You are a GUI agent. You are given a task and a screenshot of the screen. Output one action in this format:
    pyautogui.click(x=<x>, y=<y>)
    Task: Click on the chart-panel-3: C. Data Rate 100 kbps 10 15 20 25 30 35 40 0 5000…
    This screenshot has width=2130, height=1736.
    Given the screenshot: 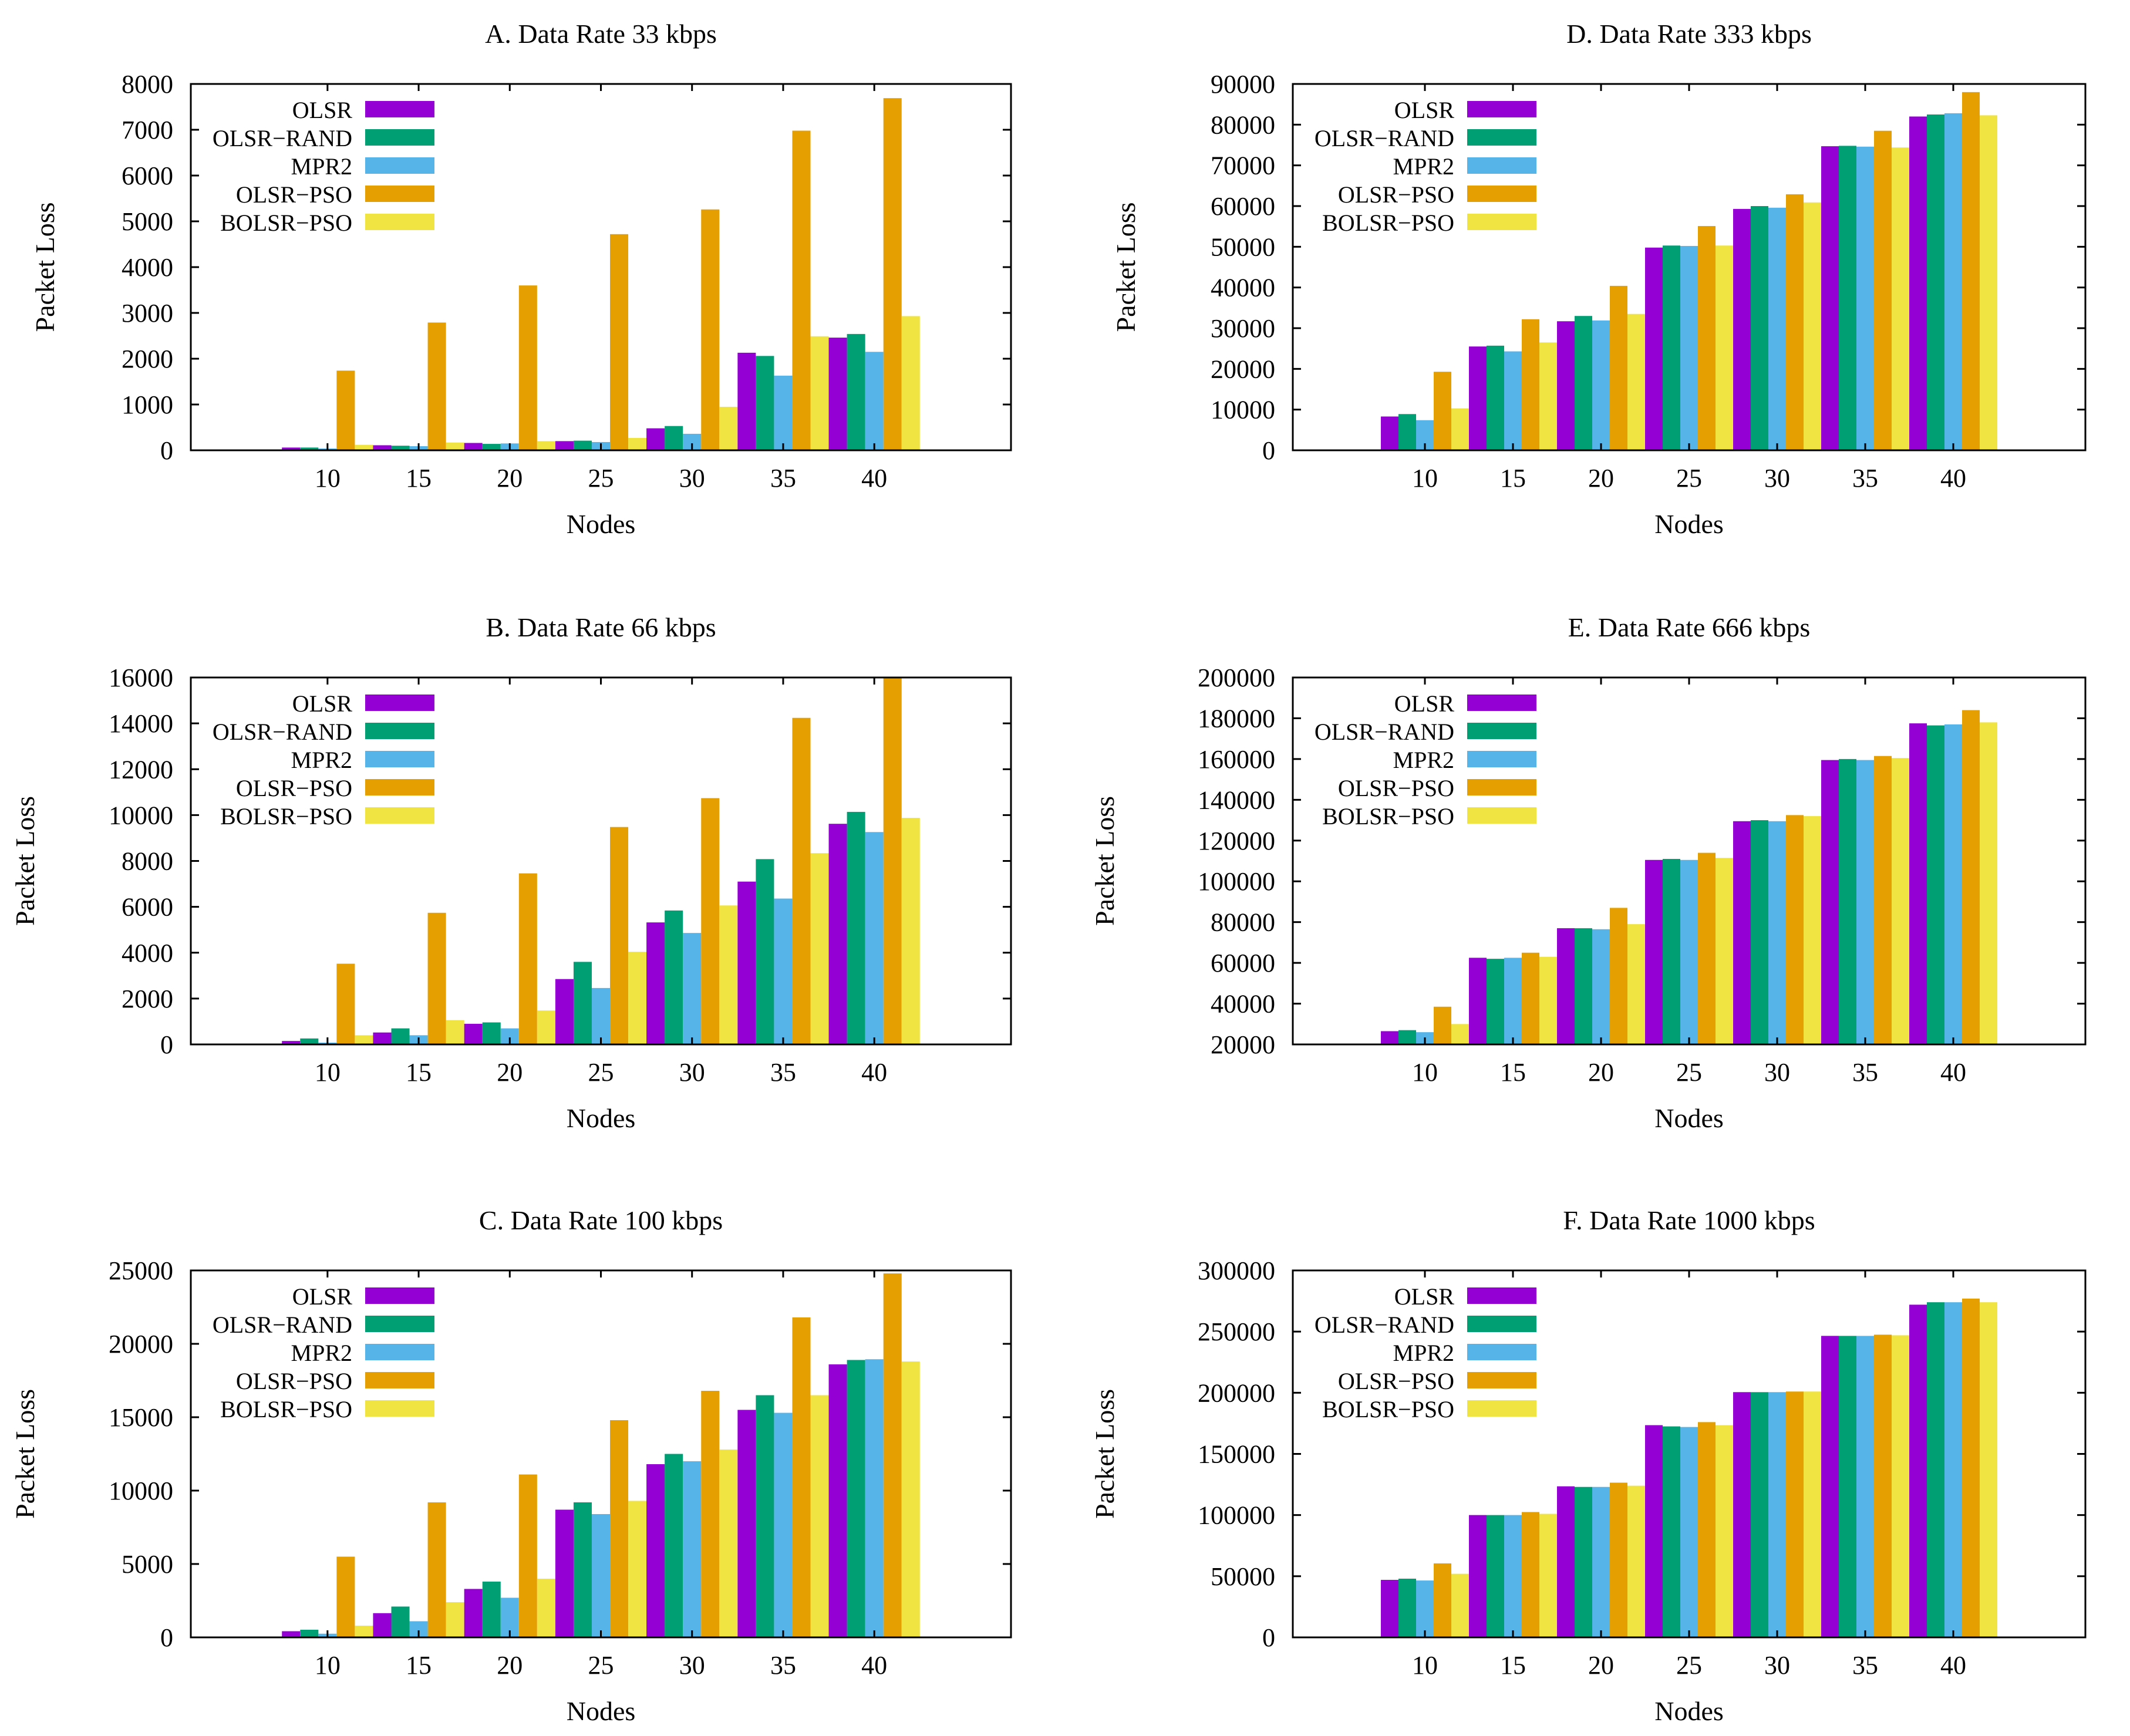 What is the action you would take?
    pyautogui.click(x=511, y=1465)
    